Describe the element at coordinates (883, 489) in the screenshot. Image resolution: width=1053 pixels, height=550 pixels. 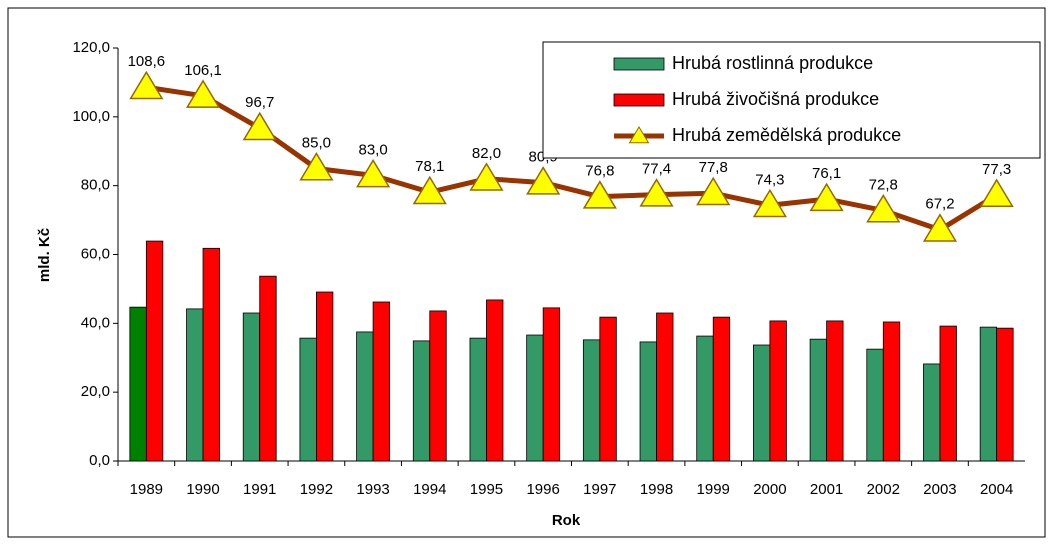
I see `x-tick-label: 2002` at that location.